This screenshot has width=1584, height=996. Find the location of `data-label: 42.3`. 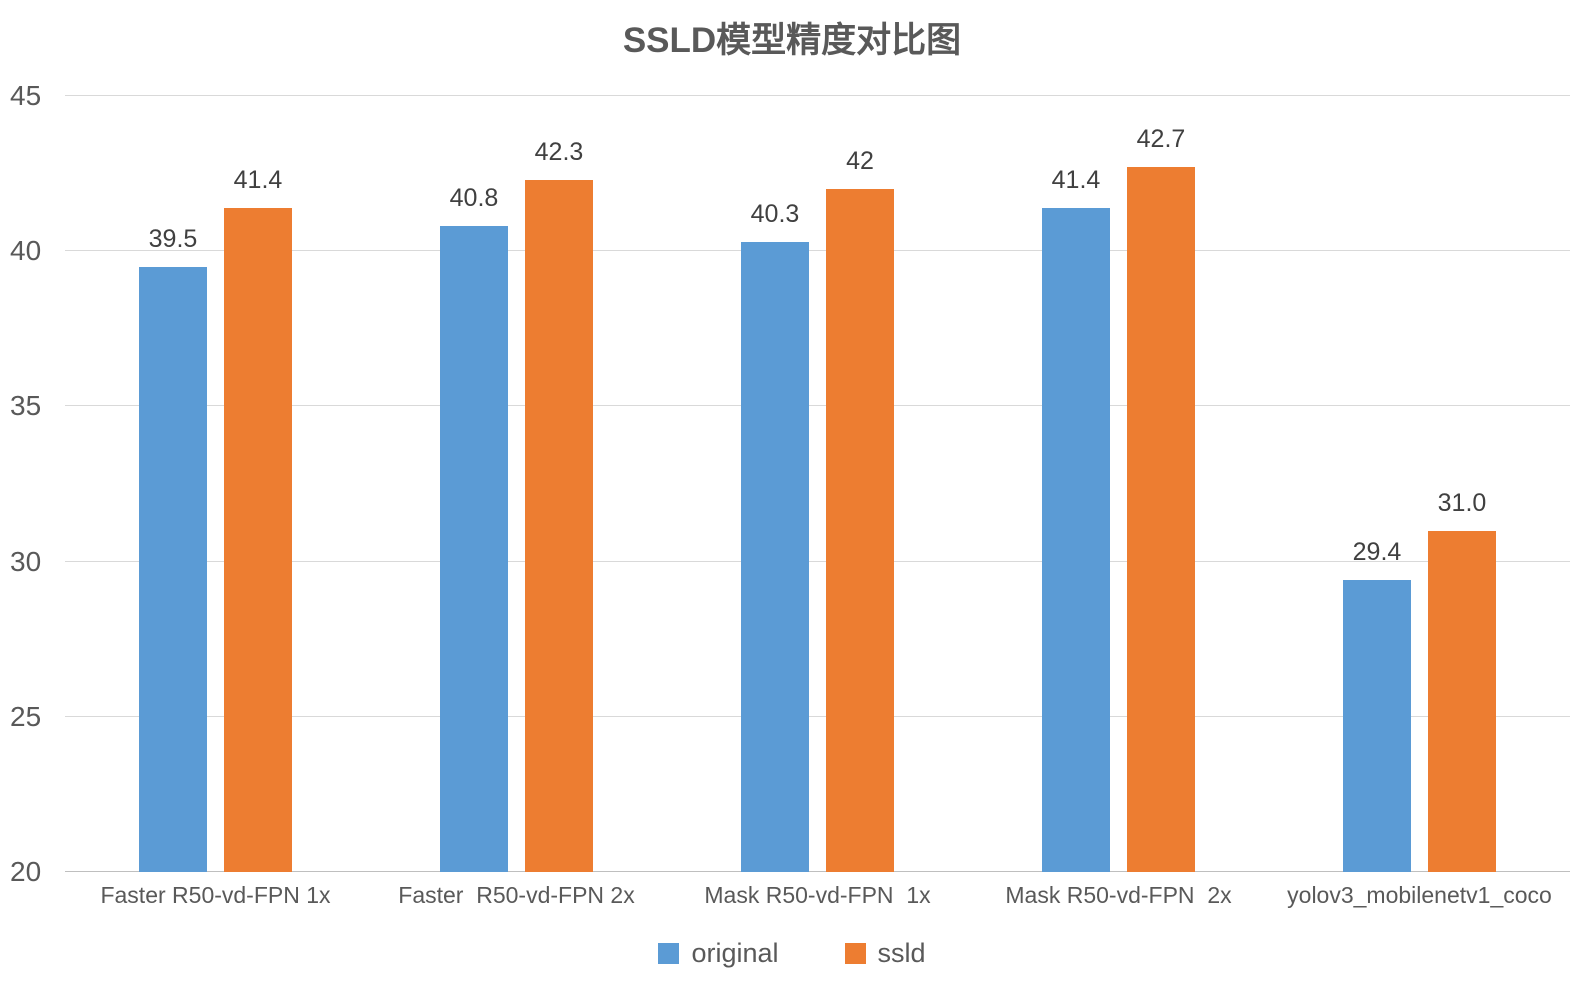

data-label: 42.3 is located at coordinates (559, 151).